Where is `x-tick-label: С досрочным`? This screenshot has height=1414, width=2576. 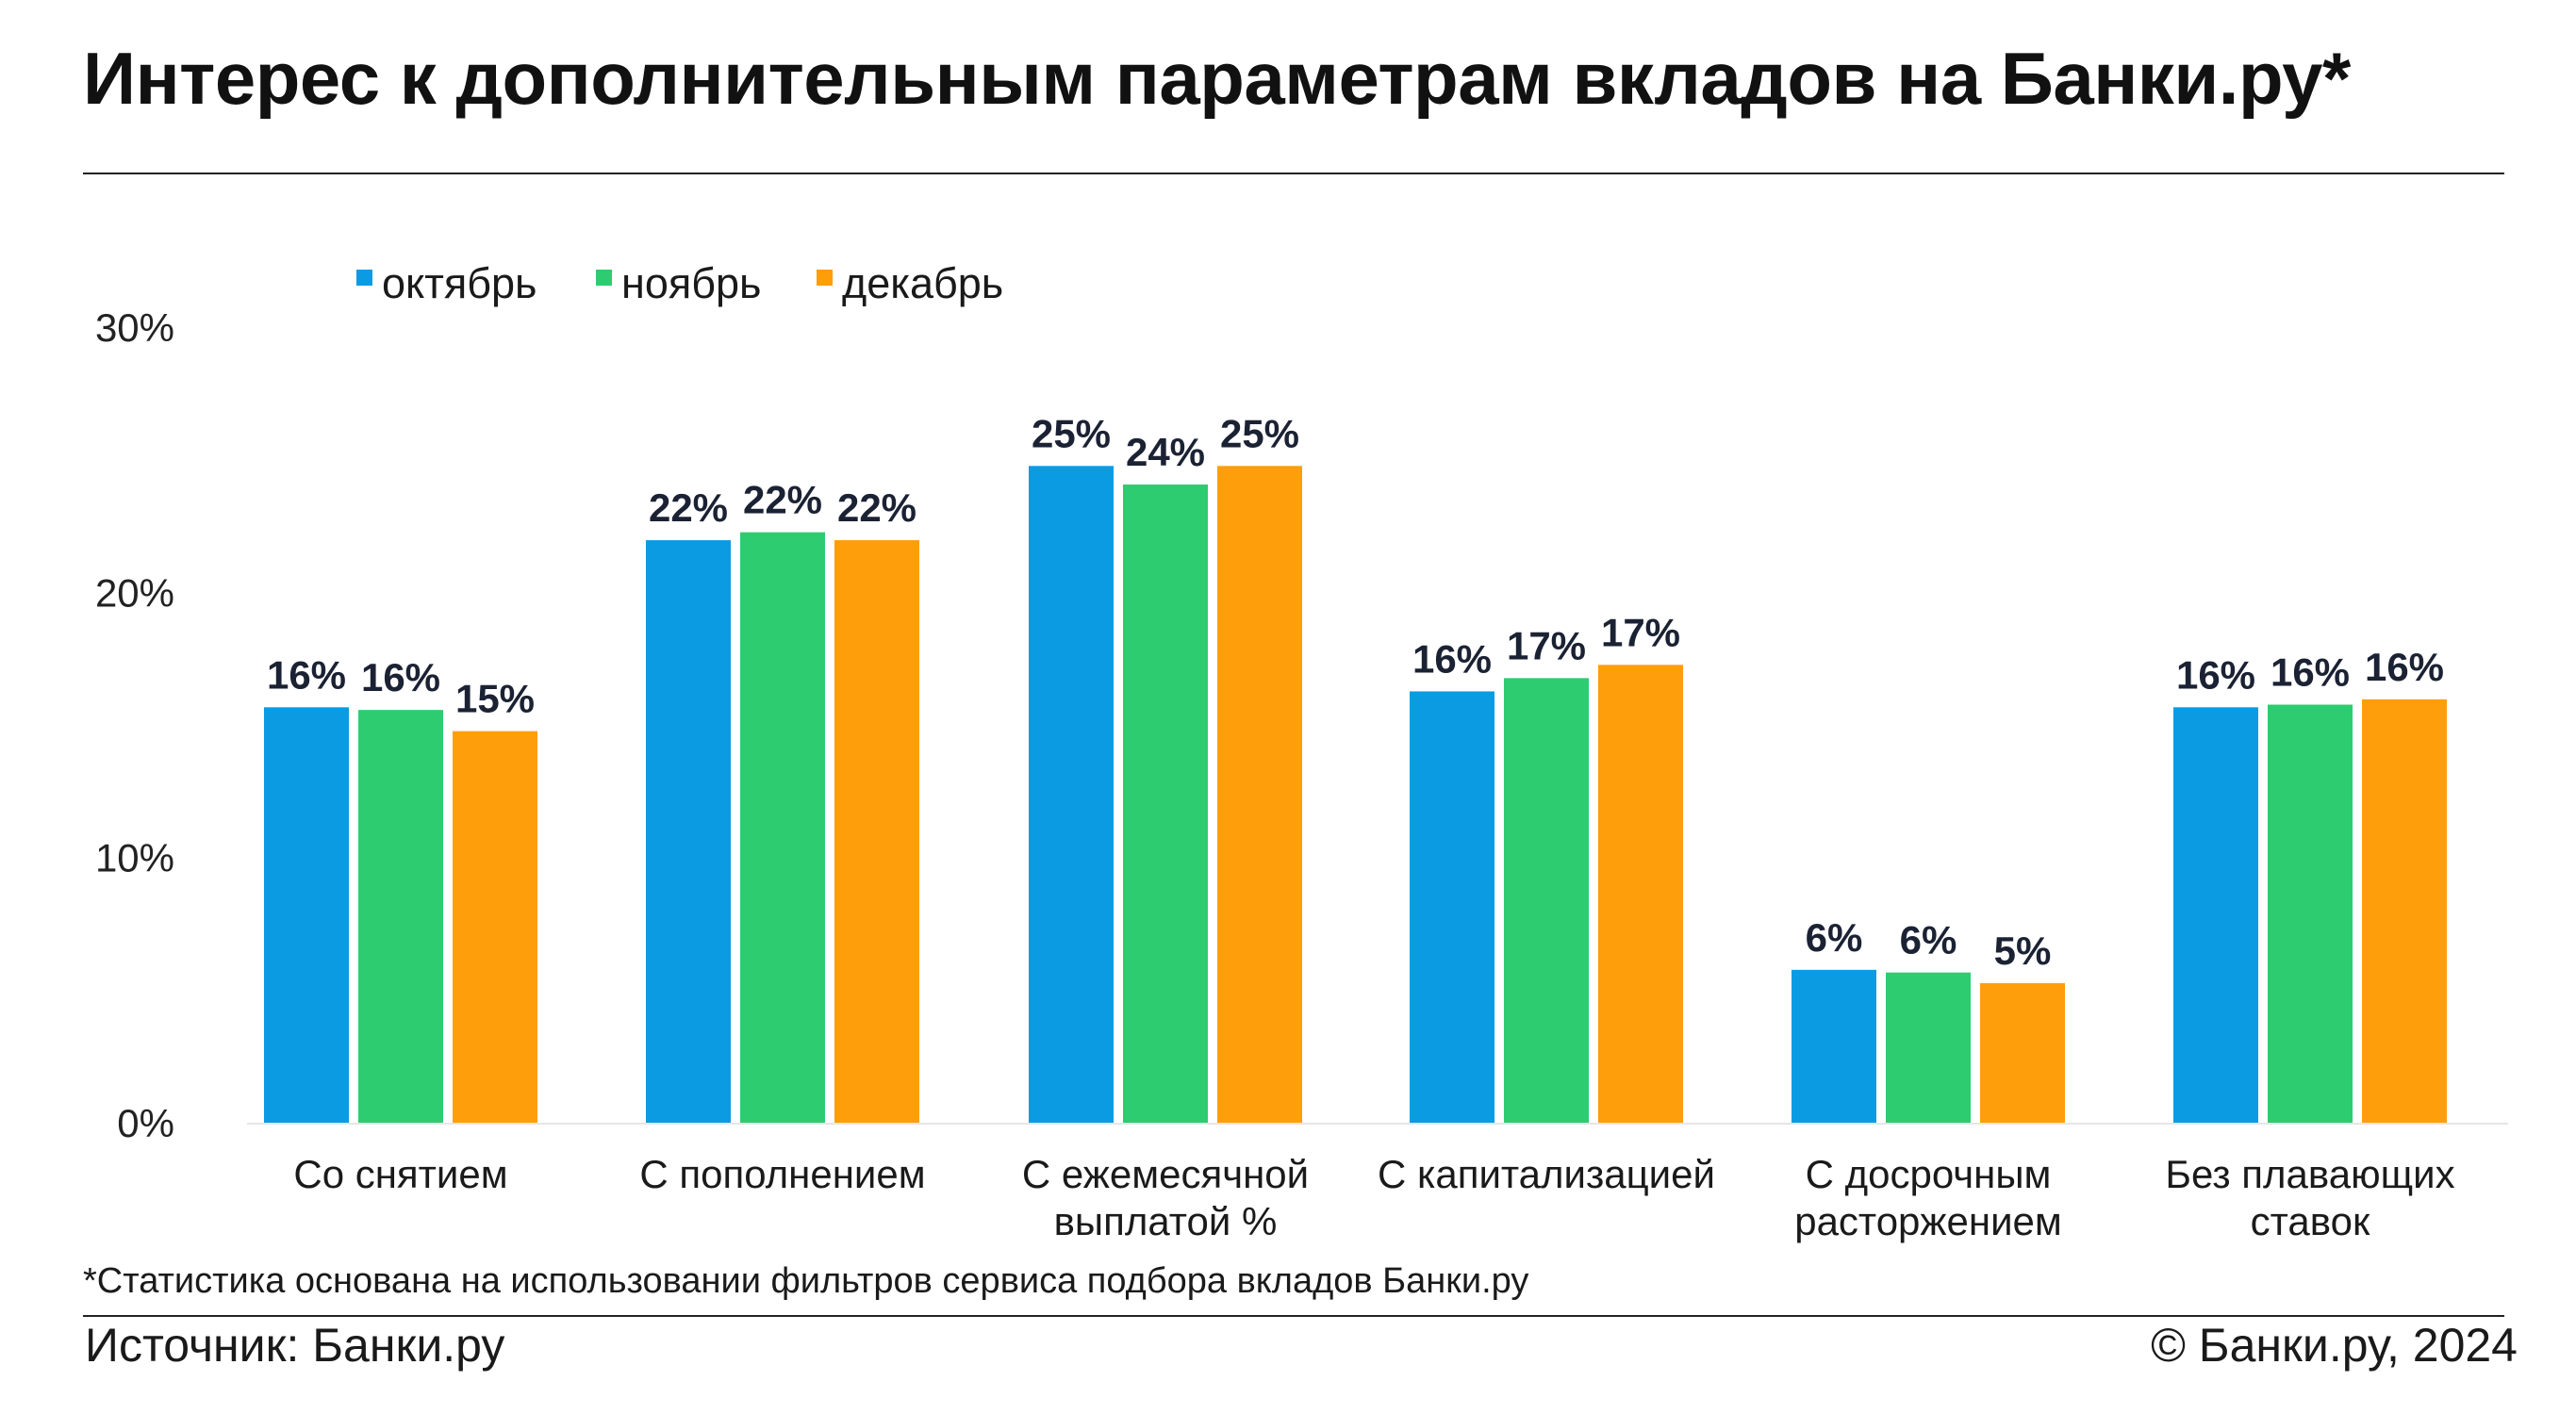 x-tick-label: С досрочным is located at coordinates (1929, 1174).